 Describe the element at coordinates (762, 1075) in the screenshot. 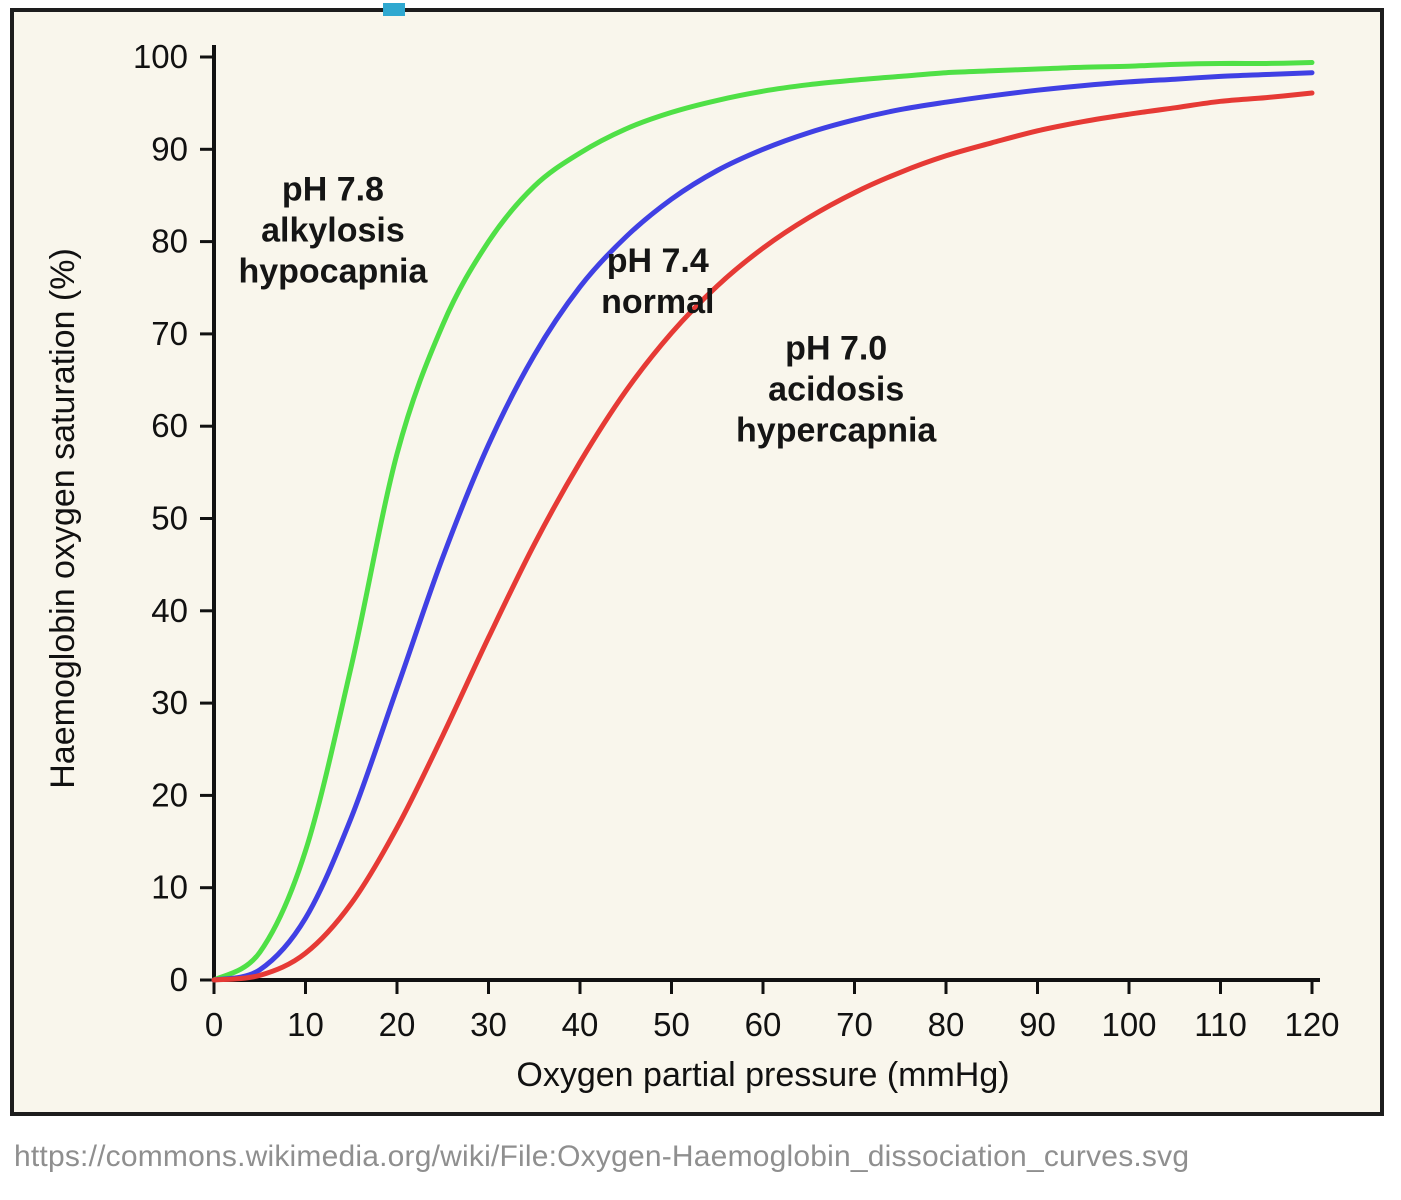

I see `svg-text: Oxygen partial pressure (mmHg)` at that location.